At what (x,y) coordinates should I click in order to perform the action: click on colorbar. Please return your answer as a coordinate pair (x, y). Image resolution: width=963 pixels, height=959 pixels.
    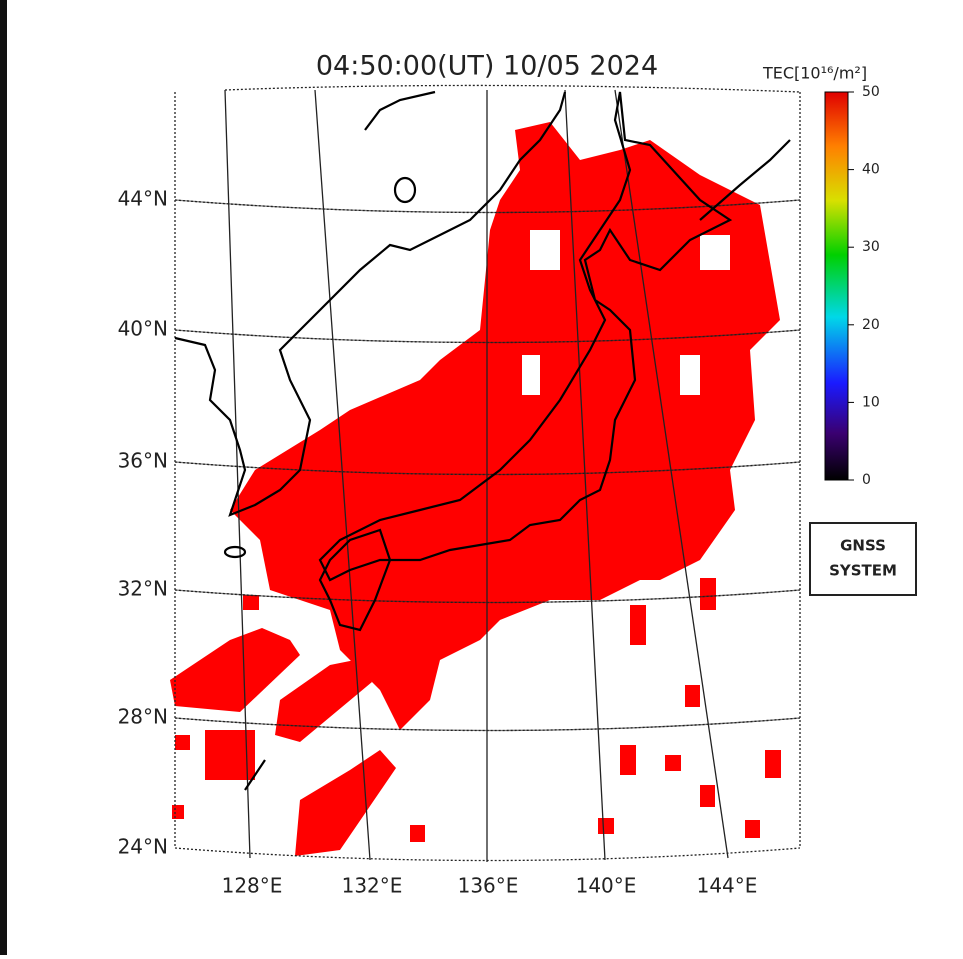
    Looking at the image, I should click on (836, 286).